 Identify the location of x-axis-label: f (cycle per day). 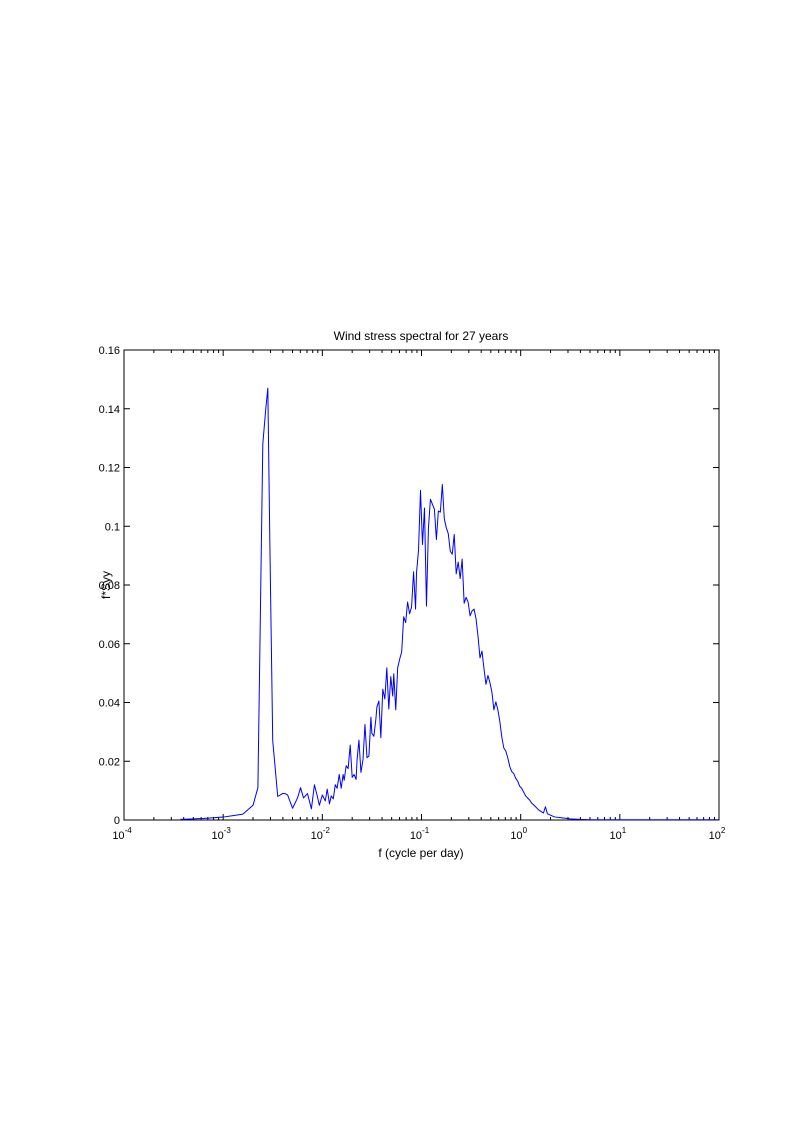
(420, 853).